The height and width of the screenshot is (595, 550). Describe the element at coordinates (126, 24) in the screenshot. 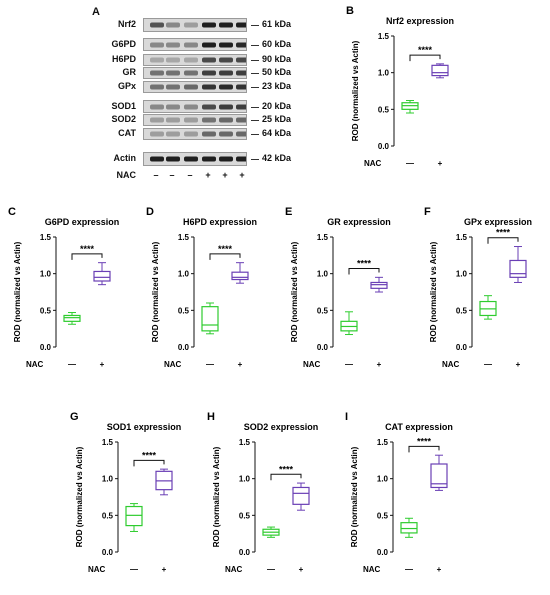

I see `blot-protein-label: Nrf2` at that location.